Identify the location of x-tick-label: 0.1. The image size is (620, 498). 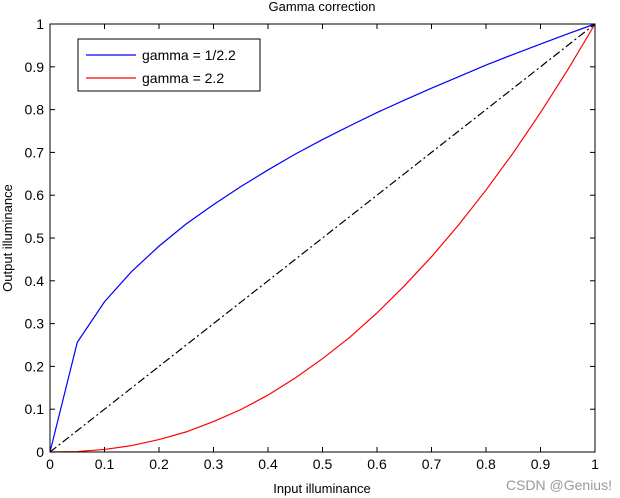
(105, 464).